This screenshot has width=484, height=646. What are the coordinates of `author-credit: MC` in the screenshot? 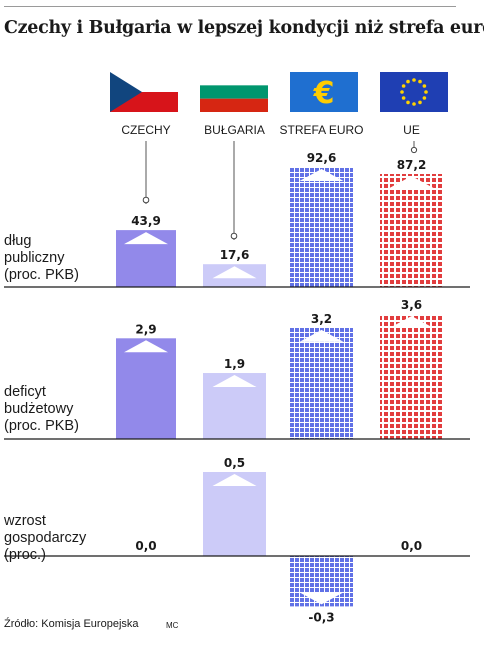 It's located at (172, 625).